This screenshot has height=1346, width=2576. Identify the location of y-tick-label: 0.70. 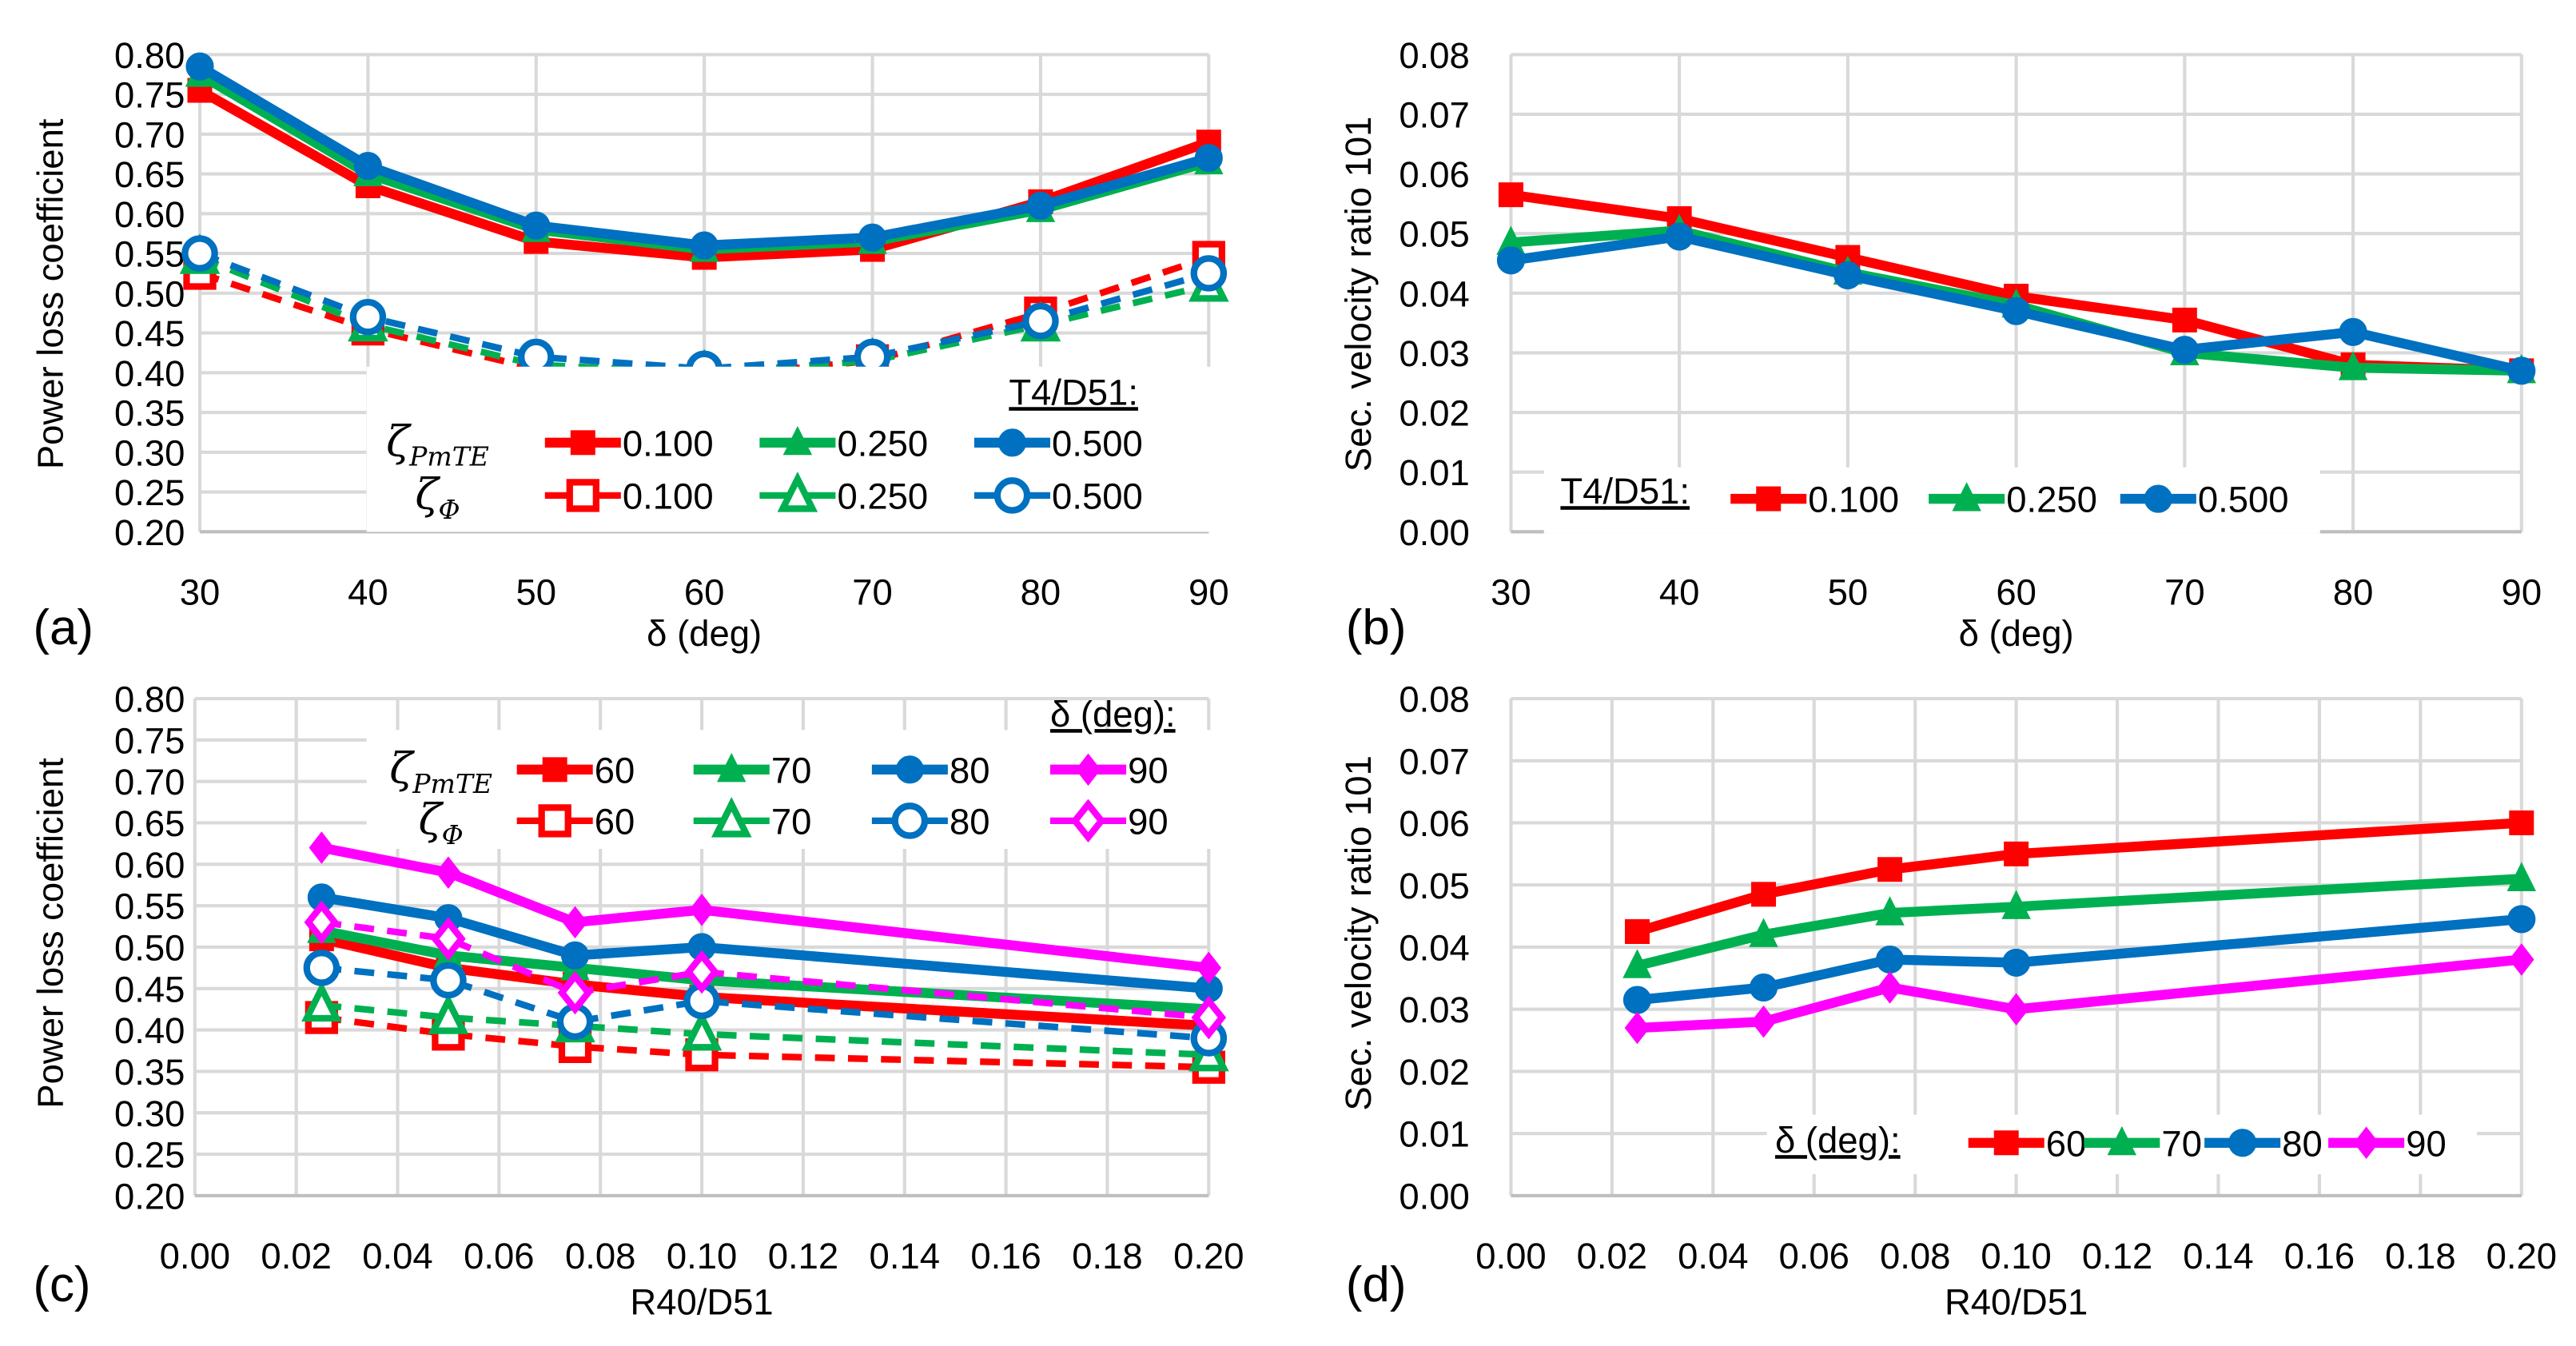
(149, 134).